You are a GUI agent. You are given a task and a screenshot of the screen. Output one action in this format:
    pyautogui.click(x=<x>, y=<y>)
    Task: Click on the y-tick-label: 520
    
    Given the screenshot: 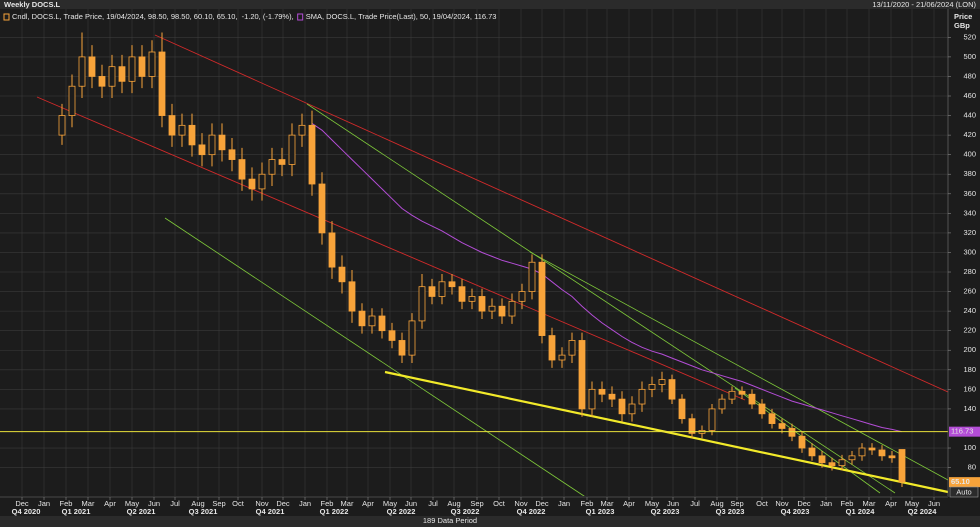 What is the action you would take?
    pyautogui.click(x=969, y=36)
    